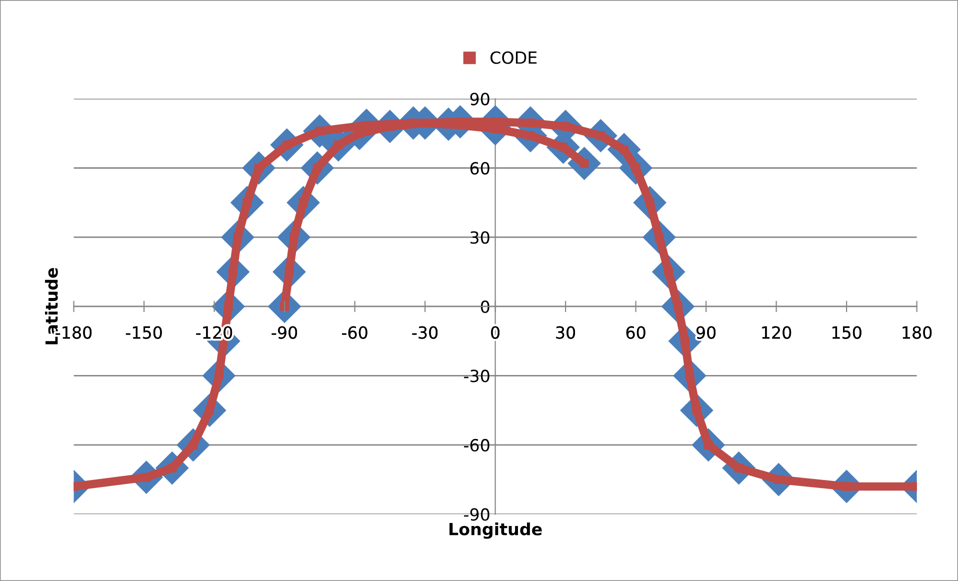 This screenshot has height=581, width=958. What do you see at coordinates (706, 332) in the screenshot?
I see `x-tick-label: 90` at bounding box center [706, 332].